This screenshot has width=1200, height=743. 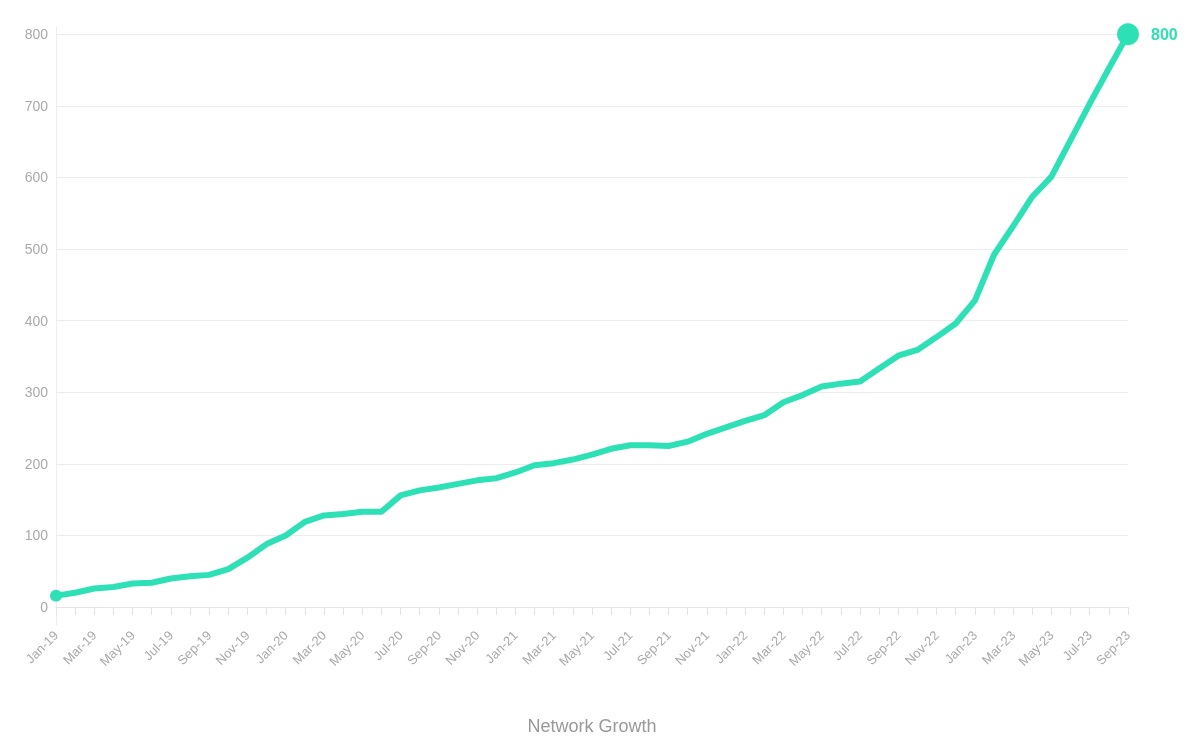 What do you see at coordinates (44, 607) in the screenshot?
I see `y-tick-label: 0` at bounding box center [44, 607].